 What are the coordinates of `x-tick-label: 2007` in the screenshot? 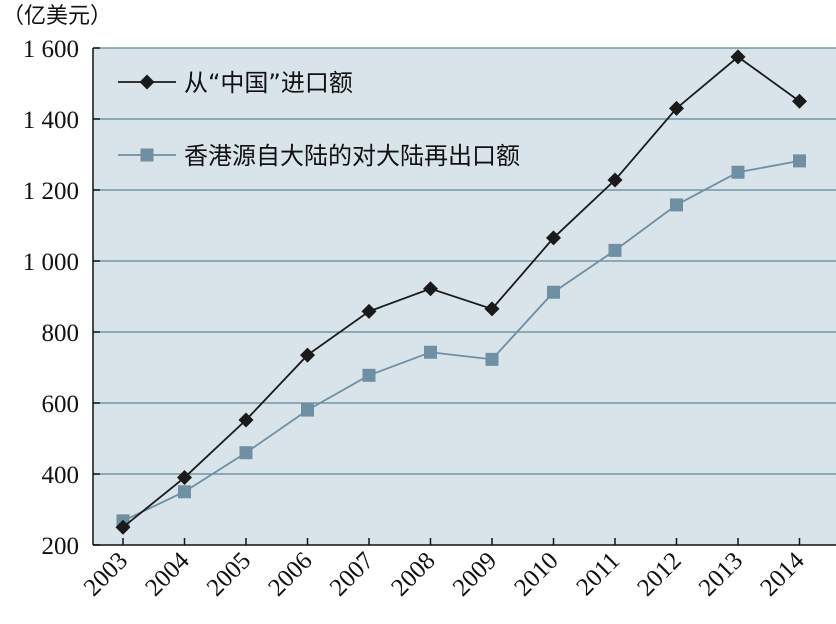 It's located at (352, 574).